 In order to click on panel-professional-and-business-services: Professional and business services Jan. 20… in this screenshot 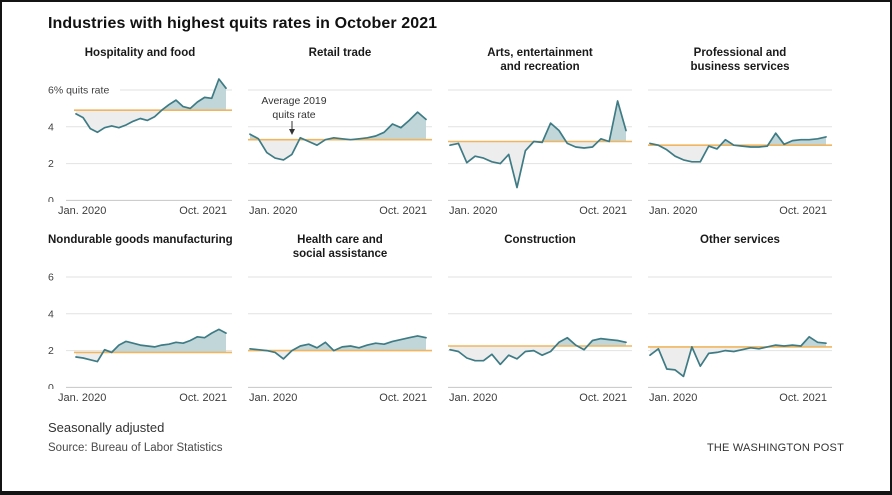, I will do `click(740, 131)`.